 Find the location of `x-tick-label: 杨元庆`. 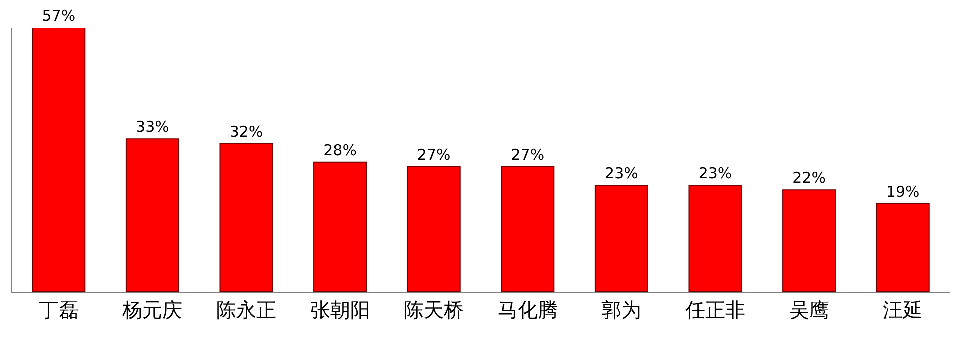

x-tick-label: 杨元庆 is located at coordinates (152, 310).